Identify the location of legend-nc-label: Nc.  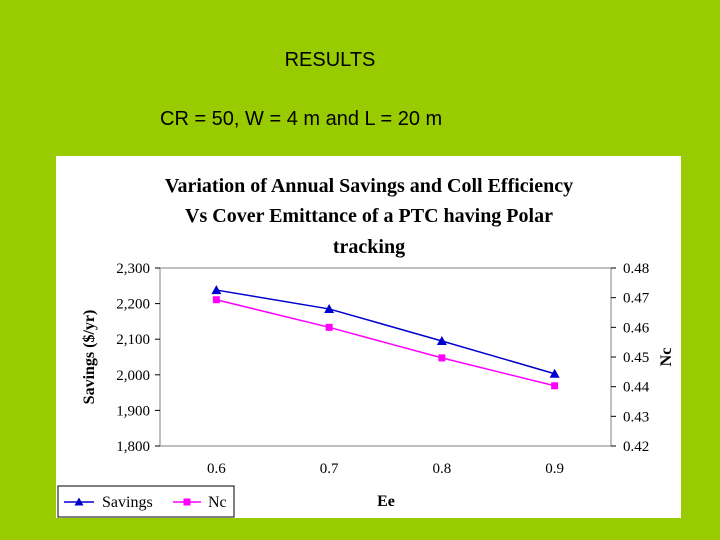
(217, 502).